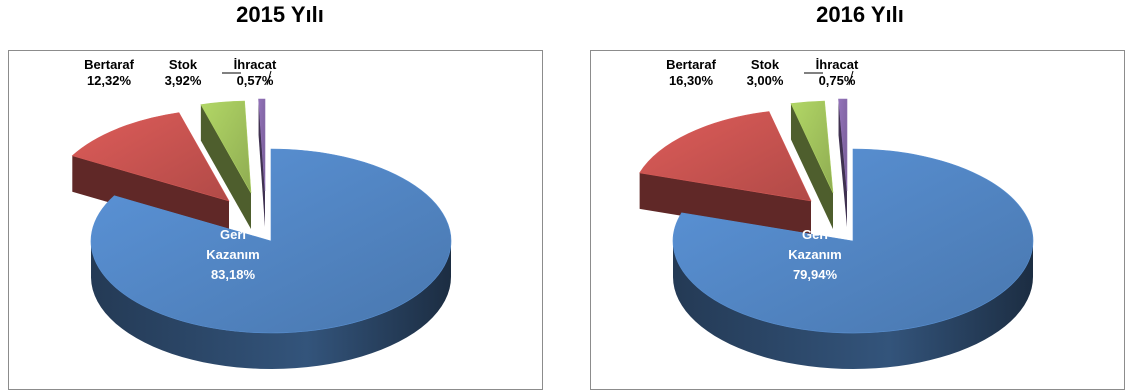 Image resolution: width=1137 pixels, height=392 pixels. What do you see at coordinates (280, 14) in the screenshot?
I see `chart-title-2015: 2015 Yılı` at bounding box center [280, 14].